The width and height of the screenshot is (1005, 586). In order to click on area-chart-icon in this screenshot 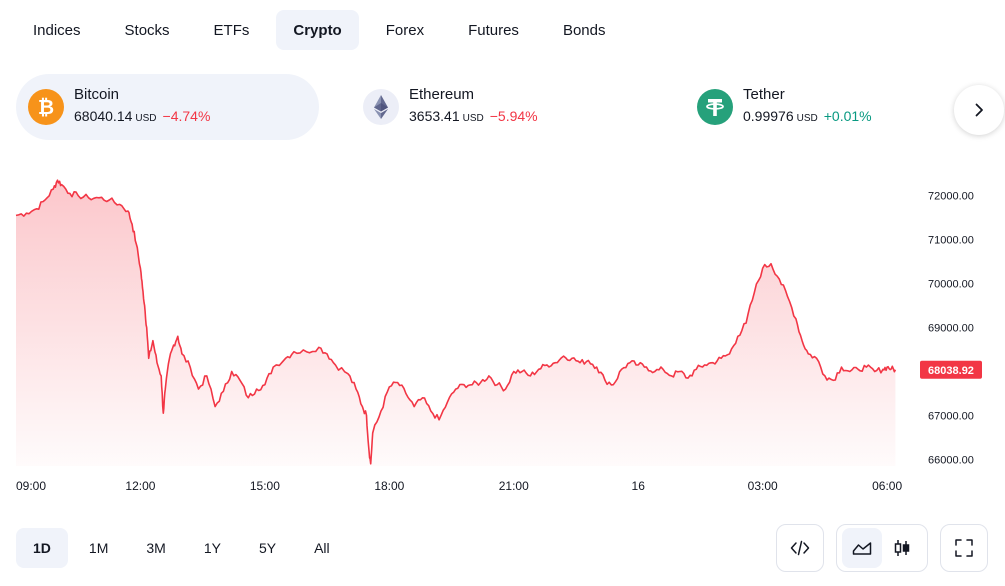, I will do `click(862, 548)`.